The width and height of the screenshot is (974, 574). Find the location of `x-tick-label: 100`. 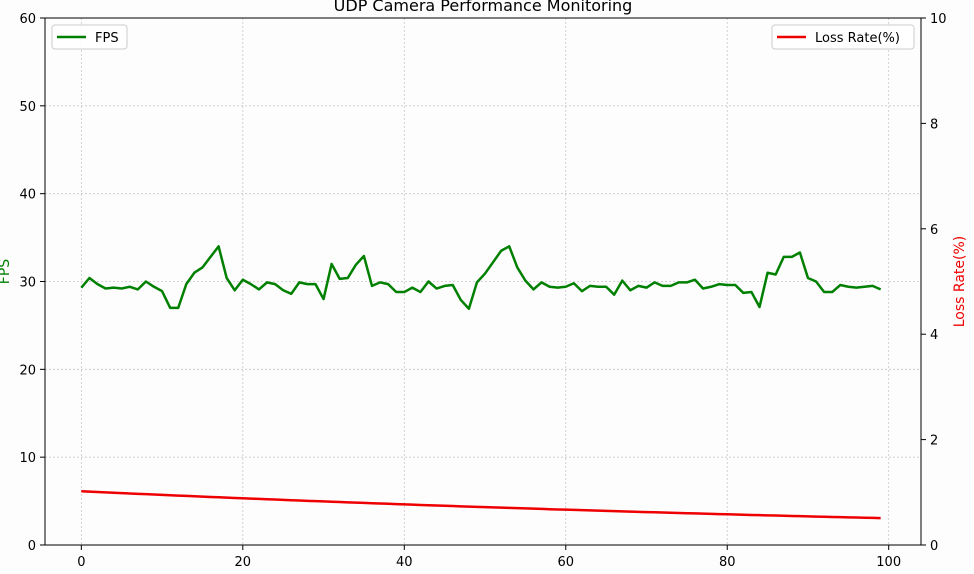

x-tick-label: 100 is located at coordinates (888, 562).